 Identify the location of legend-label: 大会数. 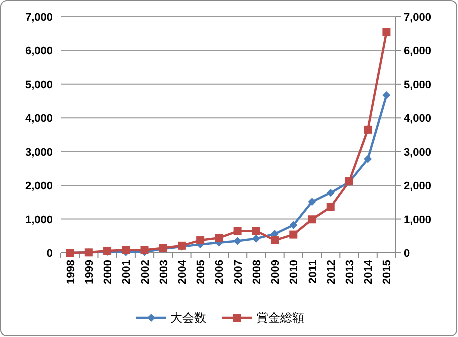
(188, 318).